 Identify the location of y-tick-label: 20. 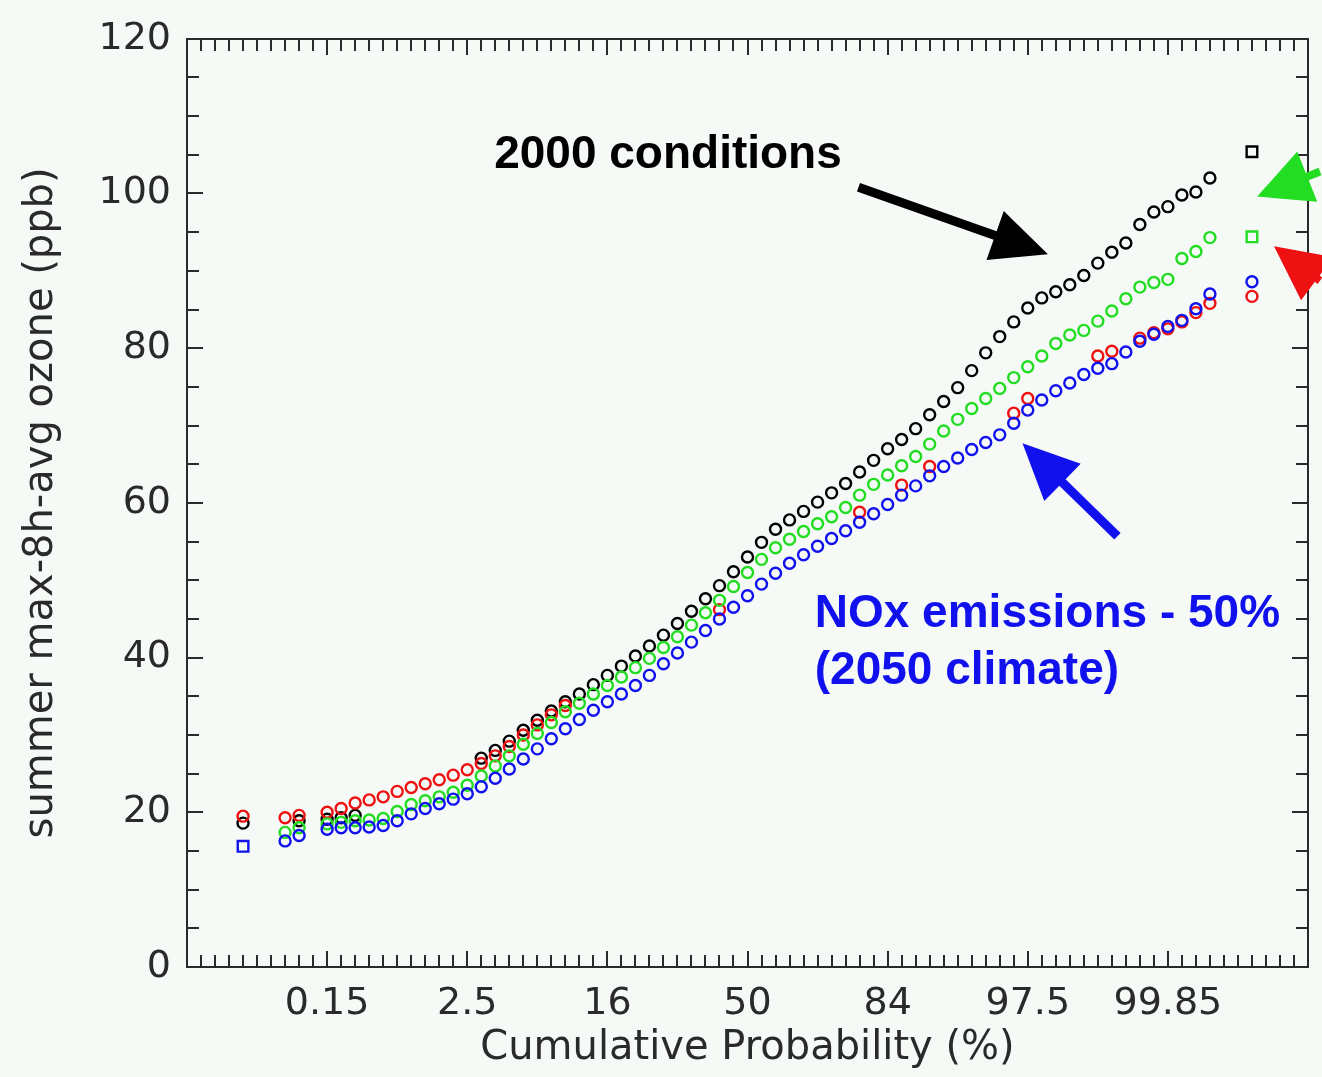
(146, 809).